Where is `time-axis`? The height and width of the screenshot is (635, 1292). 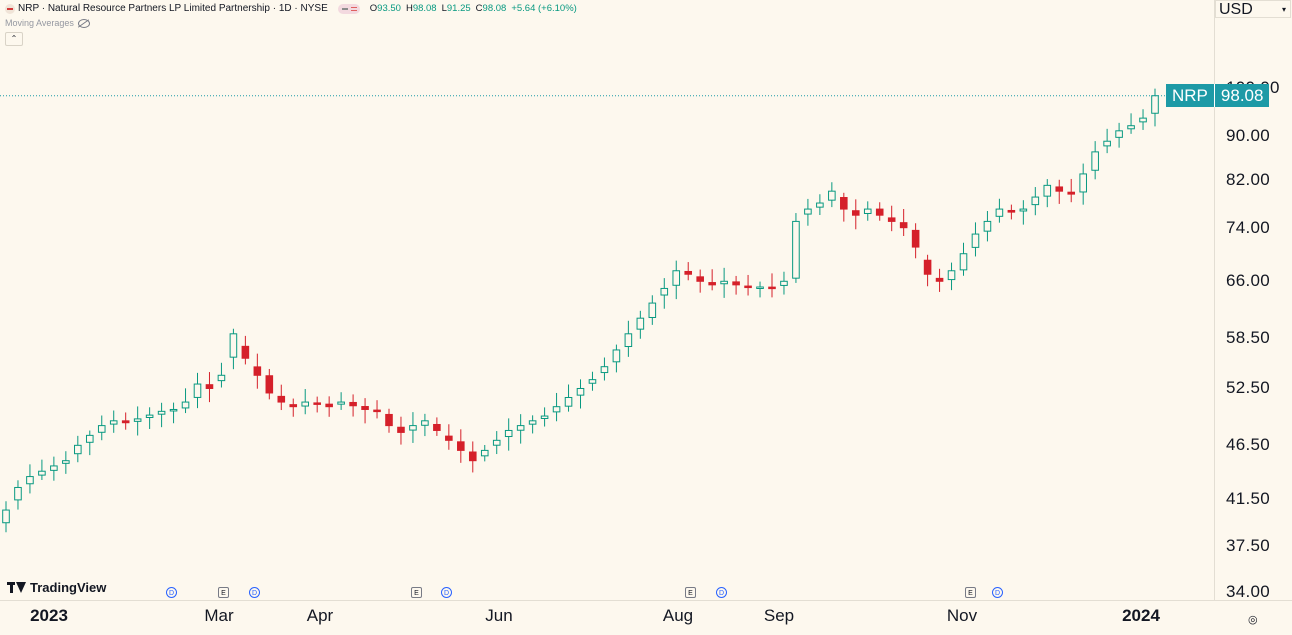
time-axis is located at coordinates (646, 617).